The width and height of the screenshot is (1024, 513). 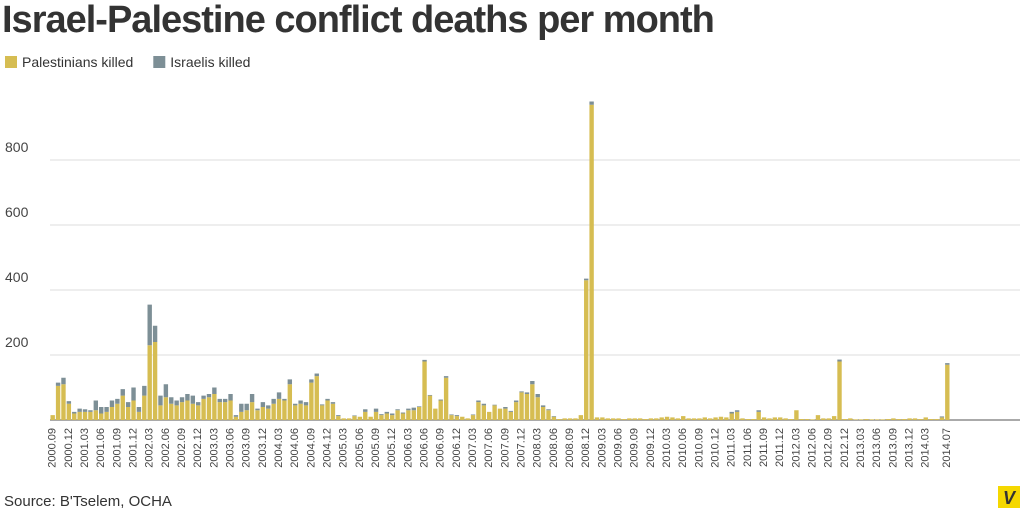 I want to click on x-tick-label: 2007.09, so click(x=505, y=448).